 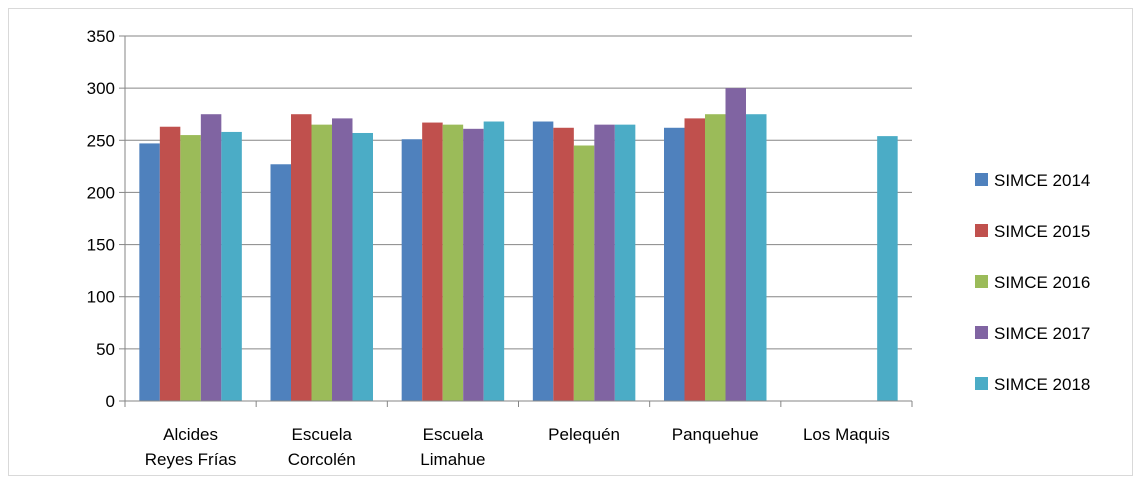 What do you see at coordinates (106, 219) in the screenshot?
I see `y-axis-ticks: 0 50 100 150 200 250 300 350` at bounding box center [106, 219].